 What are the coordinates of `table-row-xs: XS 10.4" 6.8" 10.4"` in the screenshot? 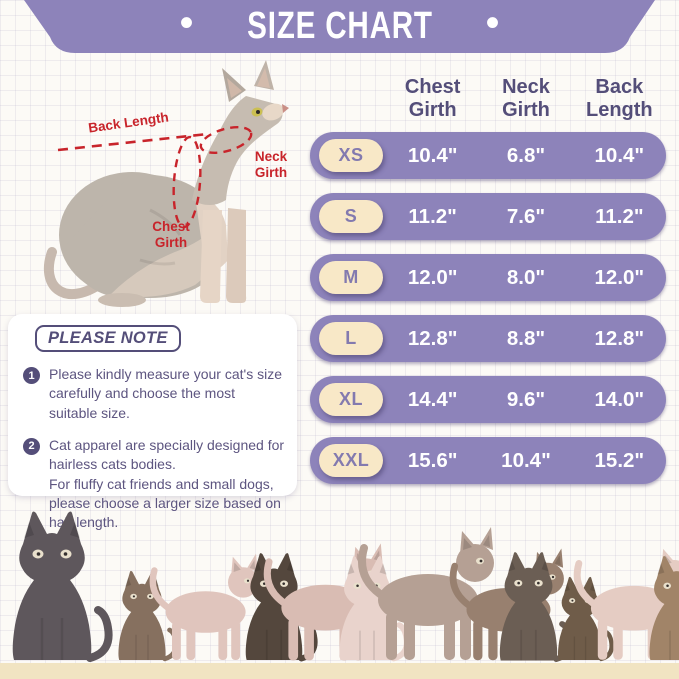 It's located at (488, 155).